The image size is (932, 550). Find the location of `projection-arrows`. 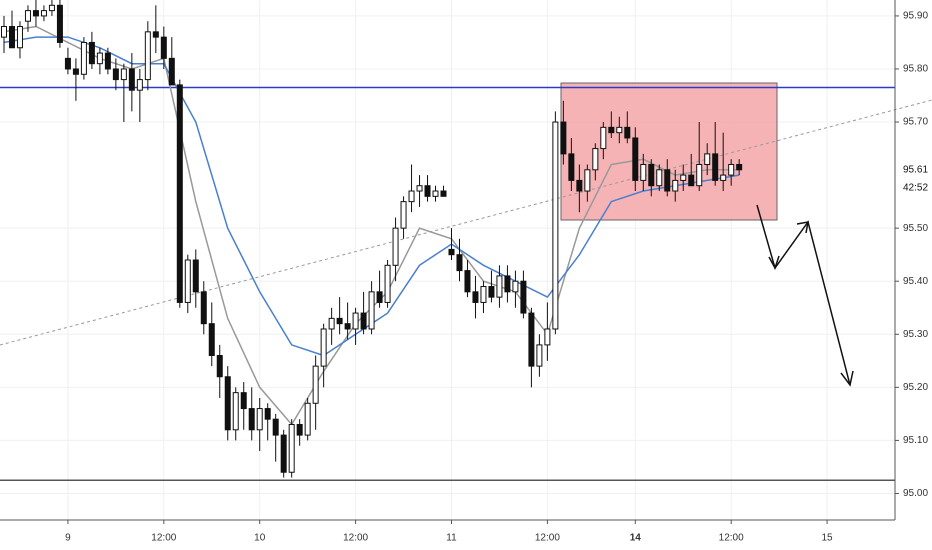

projection-arrows is located at coordinates (805, 295).